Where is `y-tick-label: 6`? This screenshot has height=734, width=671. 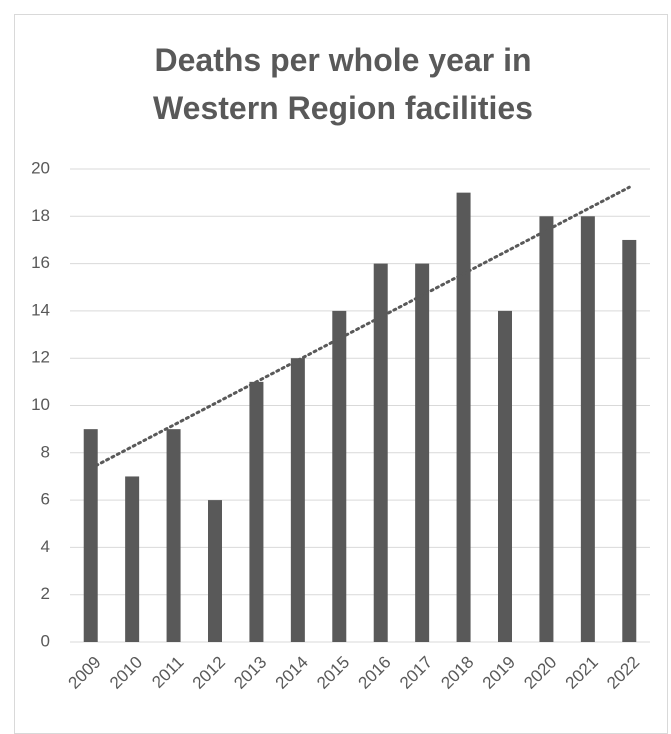 y-tick-label: 6 is located at coordinates (45, 499).